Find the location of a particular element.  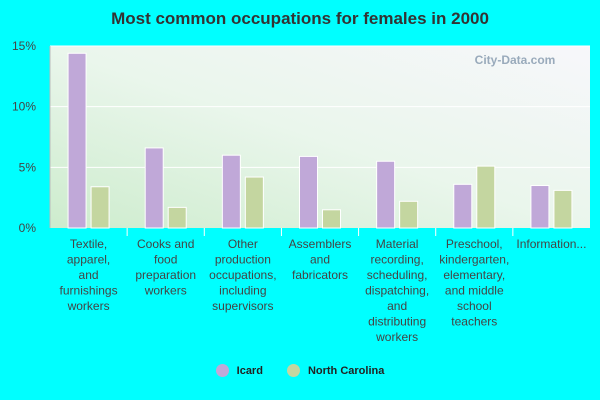

legend-item-north-carolina: North Carolina is located at coordinates (335, 370).